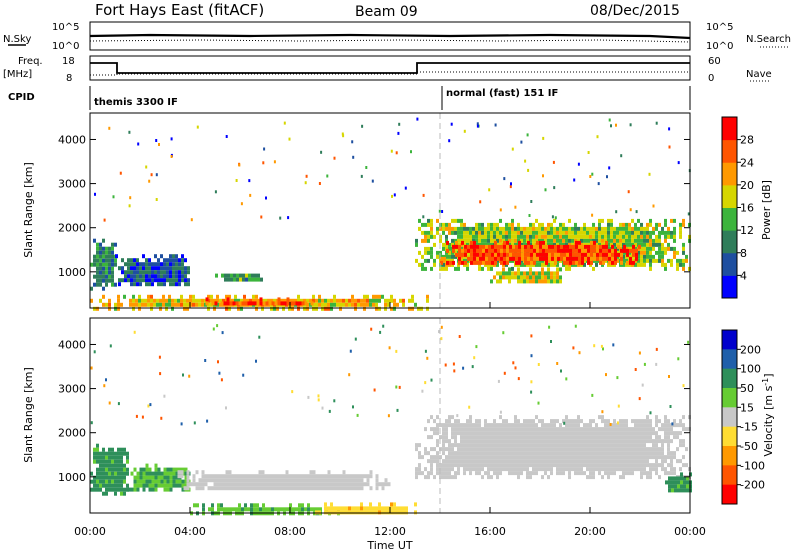 The width and height of the screenshot is (800, 554). What do you see at coordinates (28, 210) in the screenshot?
I see `power-y-axis-label: Slant Range [km]` at bounding box center [28, 210].